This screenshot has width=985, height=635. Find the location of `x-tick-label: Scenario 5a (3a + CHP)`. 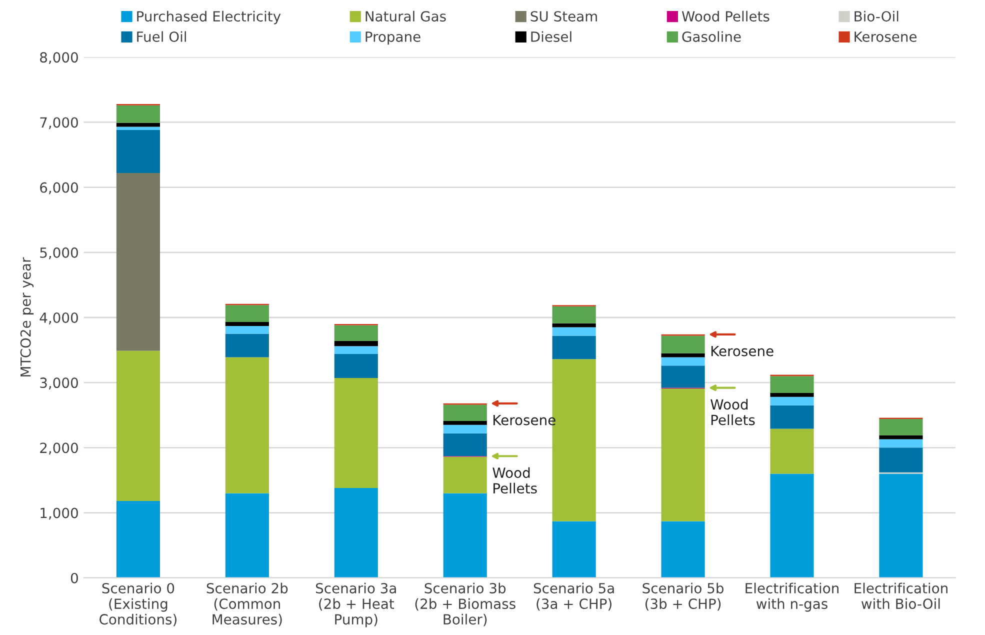

x-tick-label: Scenario 5a (3a + CHP) is located at coordinates (574, 596).